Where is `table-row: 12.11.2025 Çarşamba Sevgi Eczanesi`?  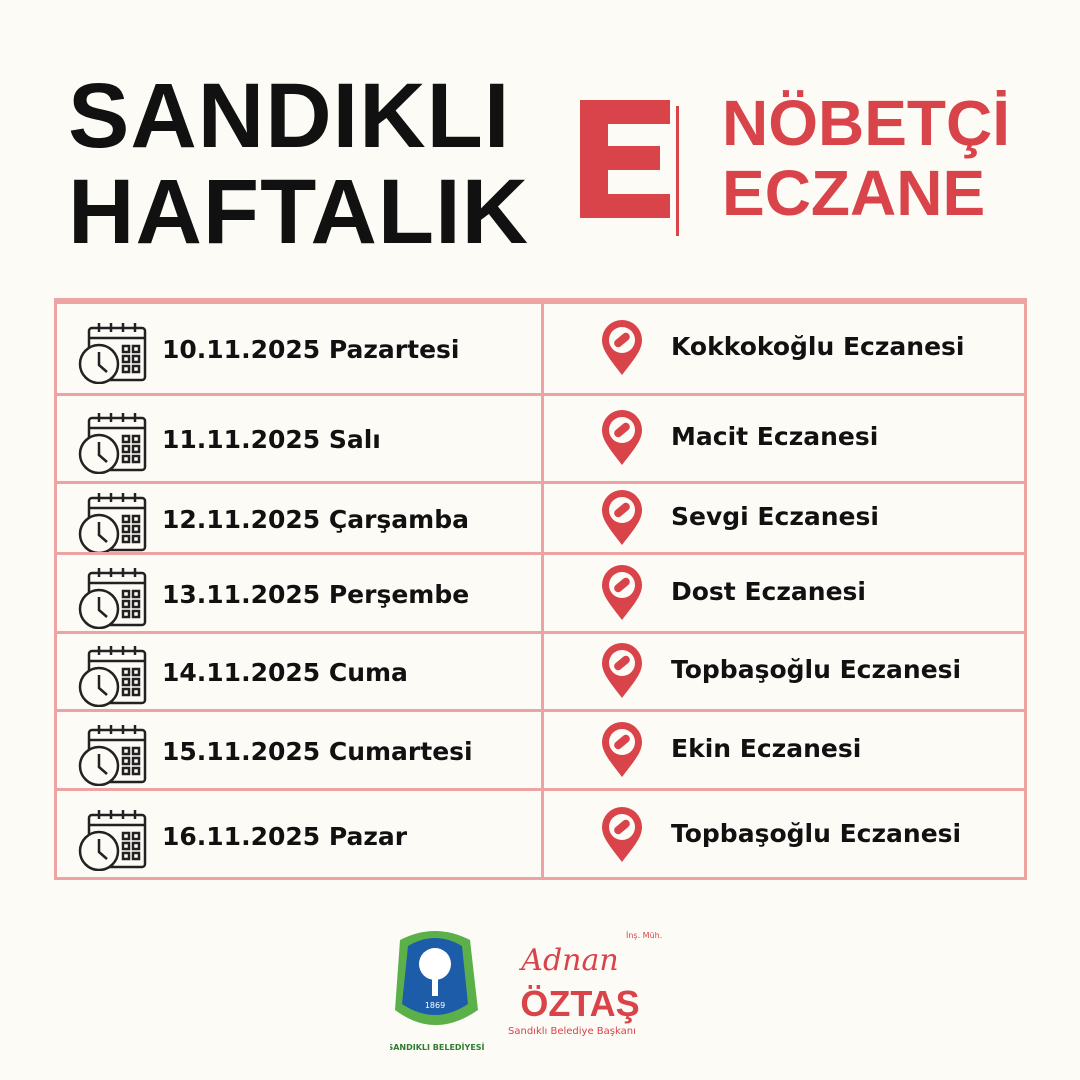 table-row: 12.11.2025 Çarşamba Sevgi Eczanesi is located at coordinates (540, 517).